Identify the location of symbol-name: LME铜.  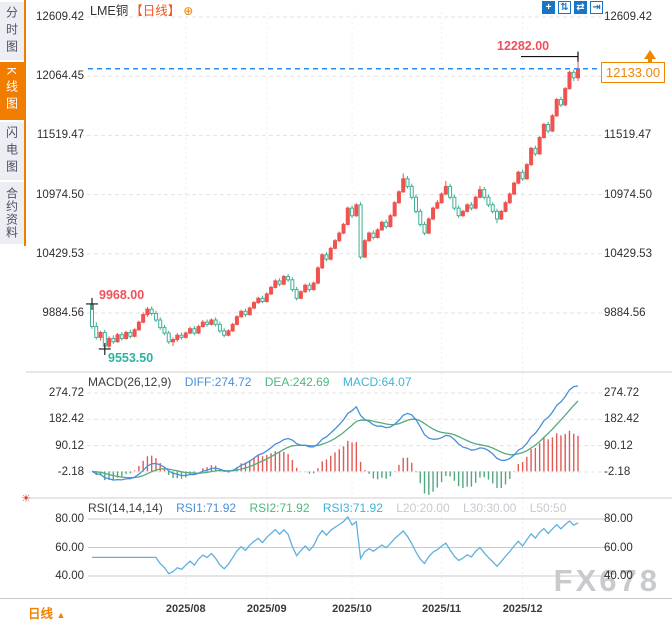
(109, 11).